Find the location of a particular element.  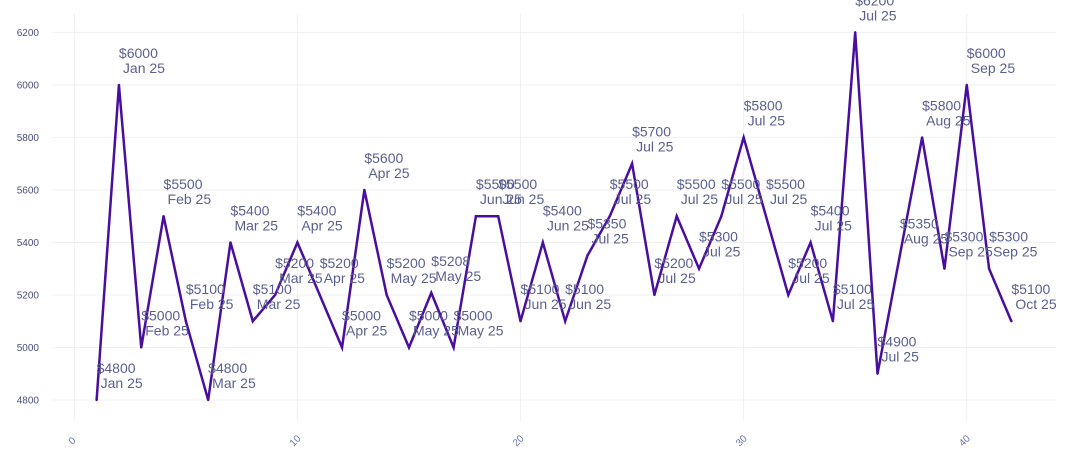

y-tick-label: 5600 is located at coordinates (28, 190).